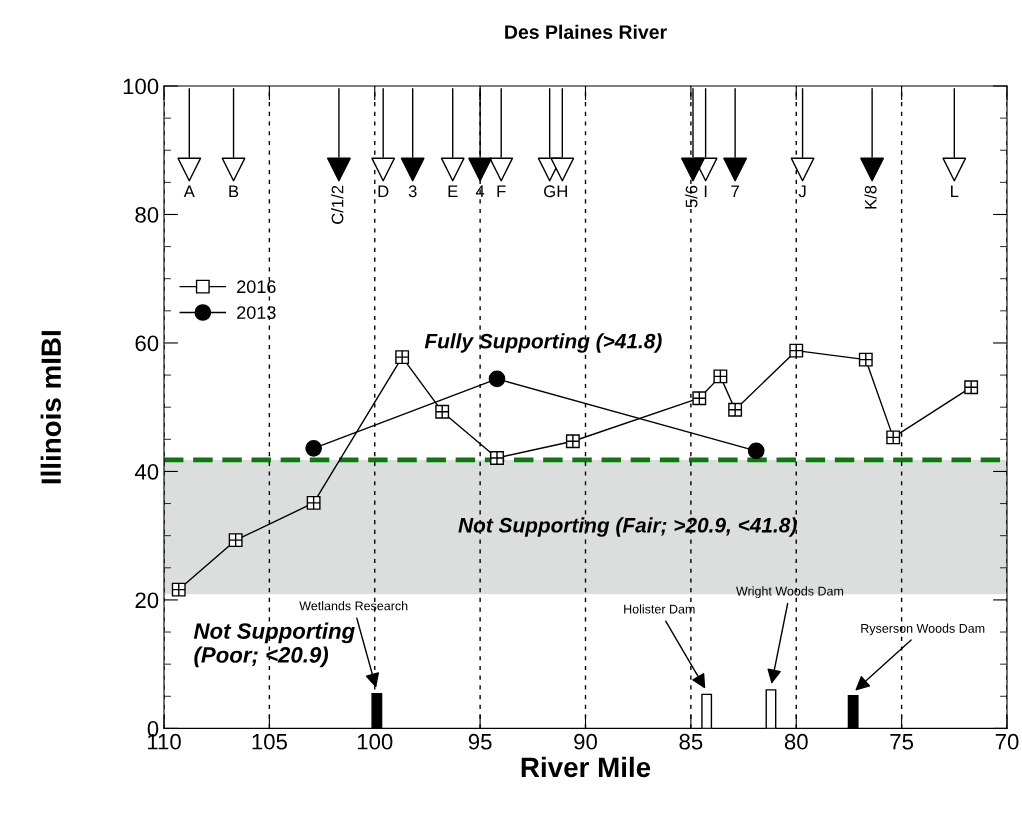 The height and width of the screenshot is (813, 1022). I want to click on y-tick-label: 100, so click(141, 86).